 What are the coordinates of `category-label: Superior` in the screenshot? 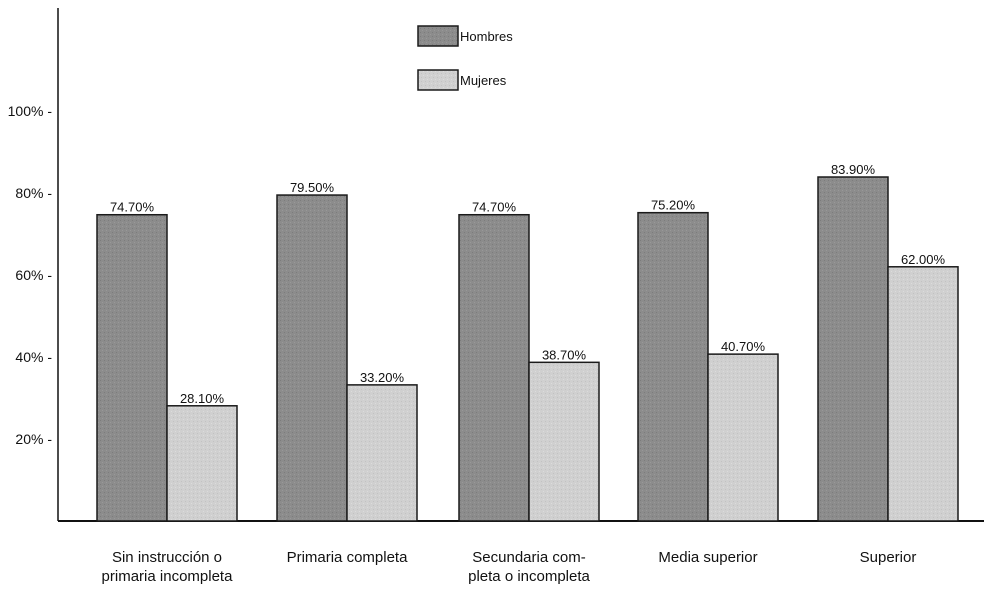 It's located at (888, 557).